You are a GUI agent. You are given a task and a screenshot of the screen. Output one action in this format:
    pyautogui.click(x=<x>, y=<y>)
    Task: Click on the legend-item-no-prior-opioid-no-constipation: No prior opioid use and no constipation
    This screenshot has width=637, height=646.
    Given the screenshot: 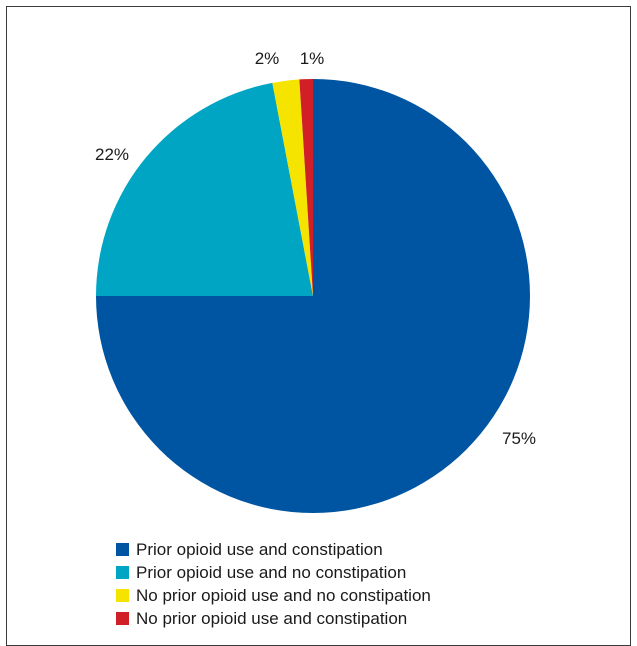 What is the action you would take?
    pyautogui.click(x=273, y=595)
    